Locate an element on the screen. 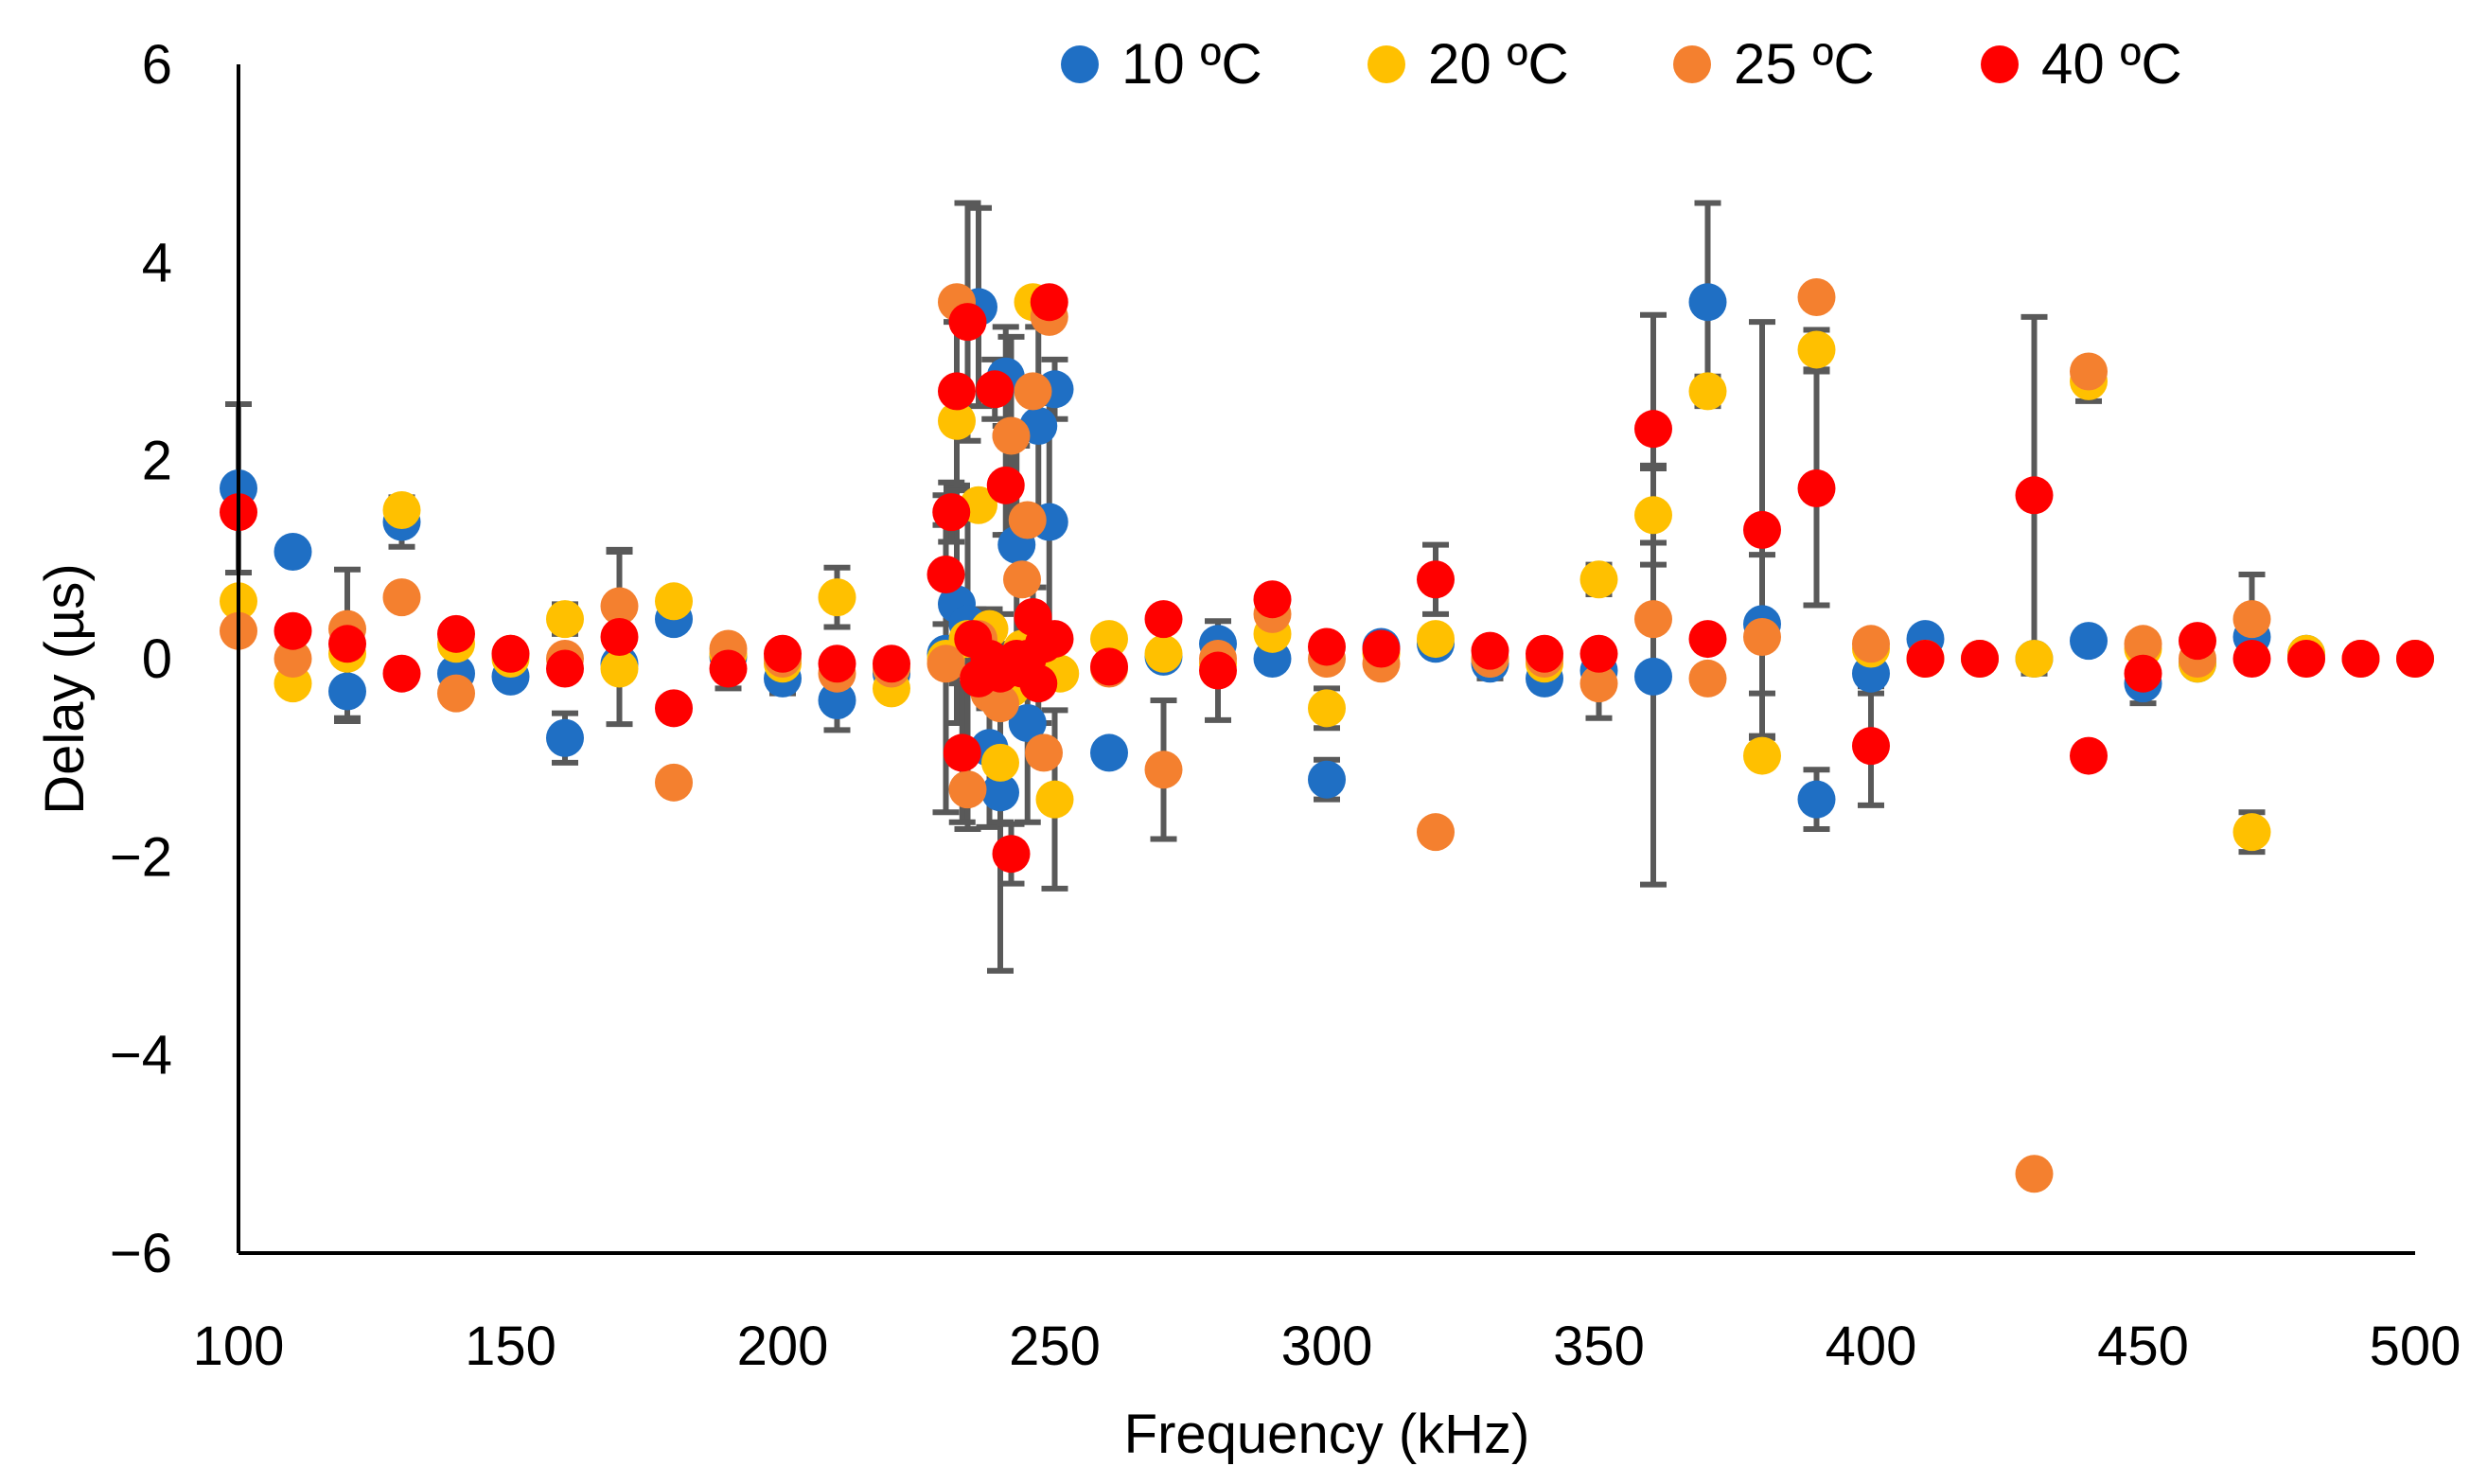  x-tick-label: 150 is located at coordinates (511, 1346).